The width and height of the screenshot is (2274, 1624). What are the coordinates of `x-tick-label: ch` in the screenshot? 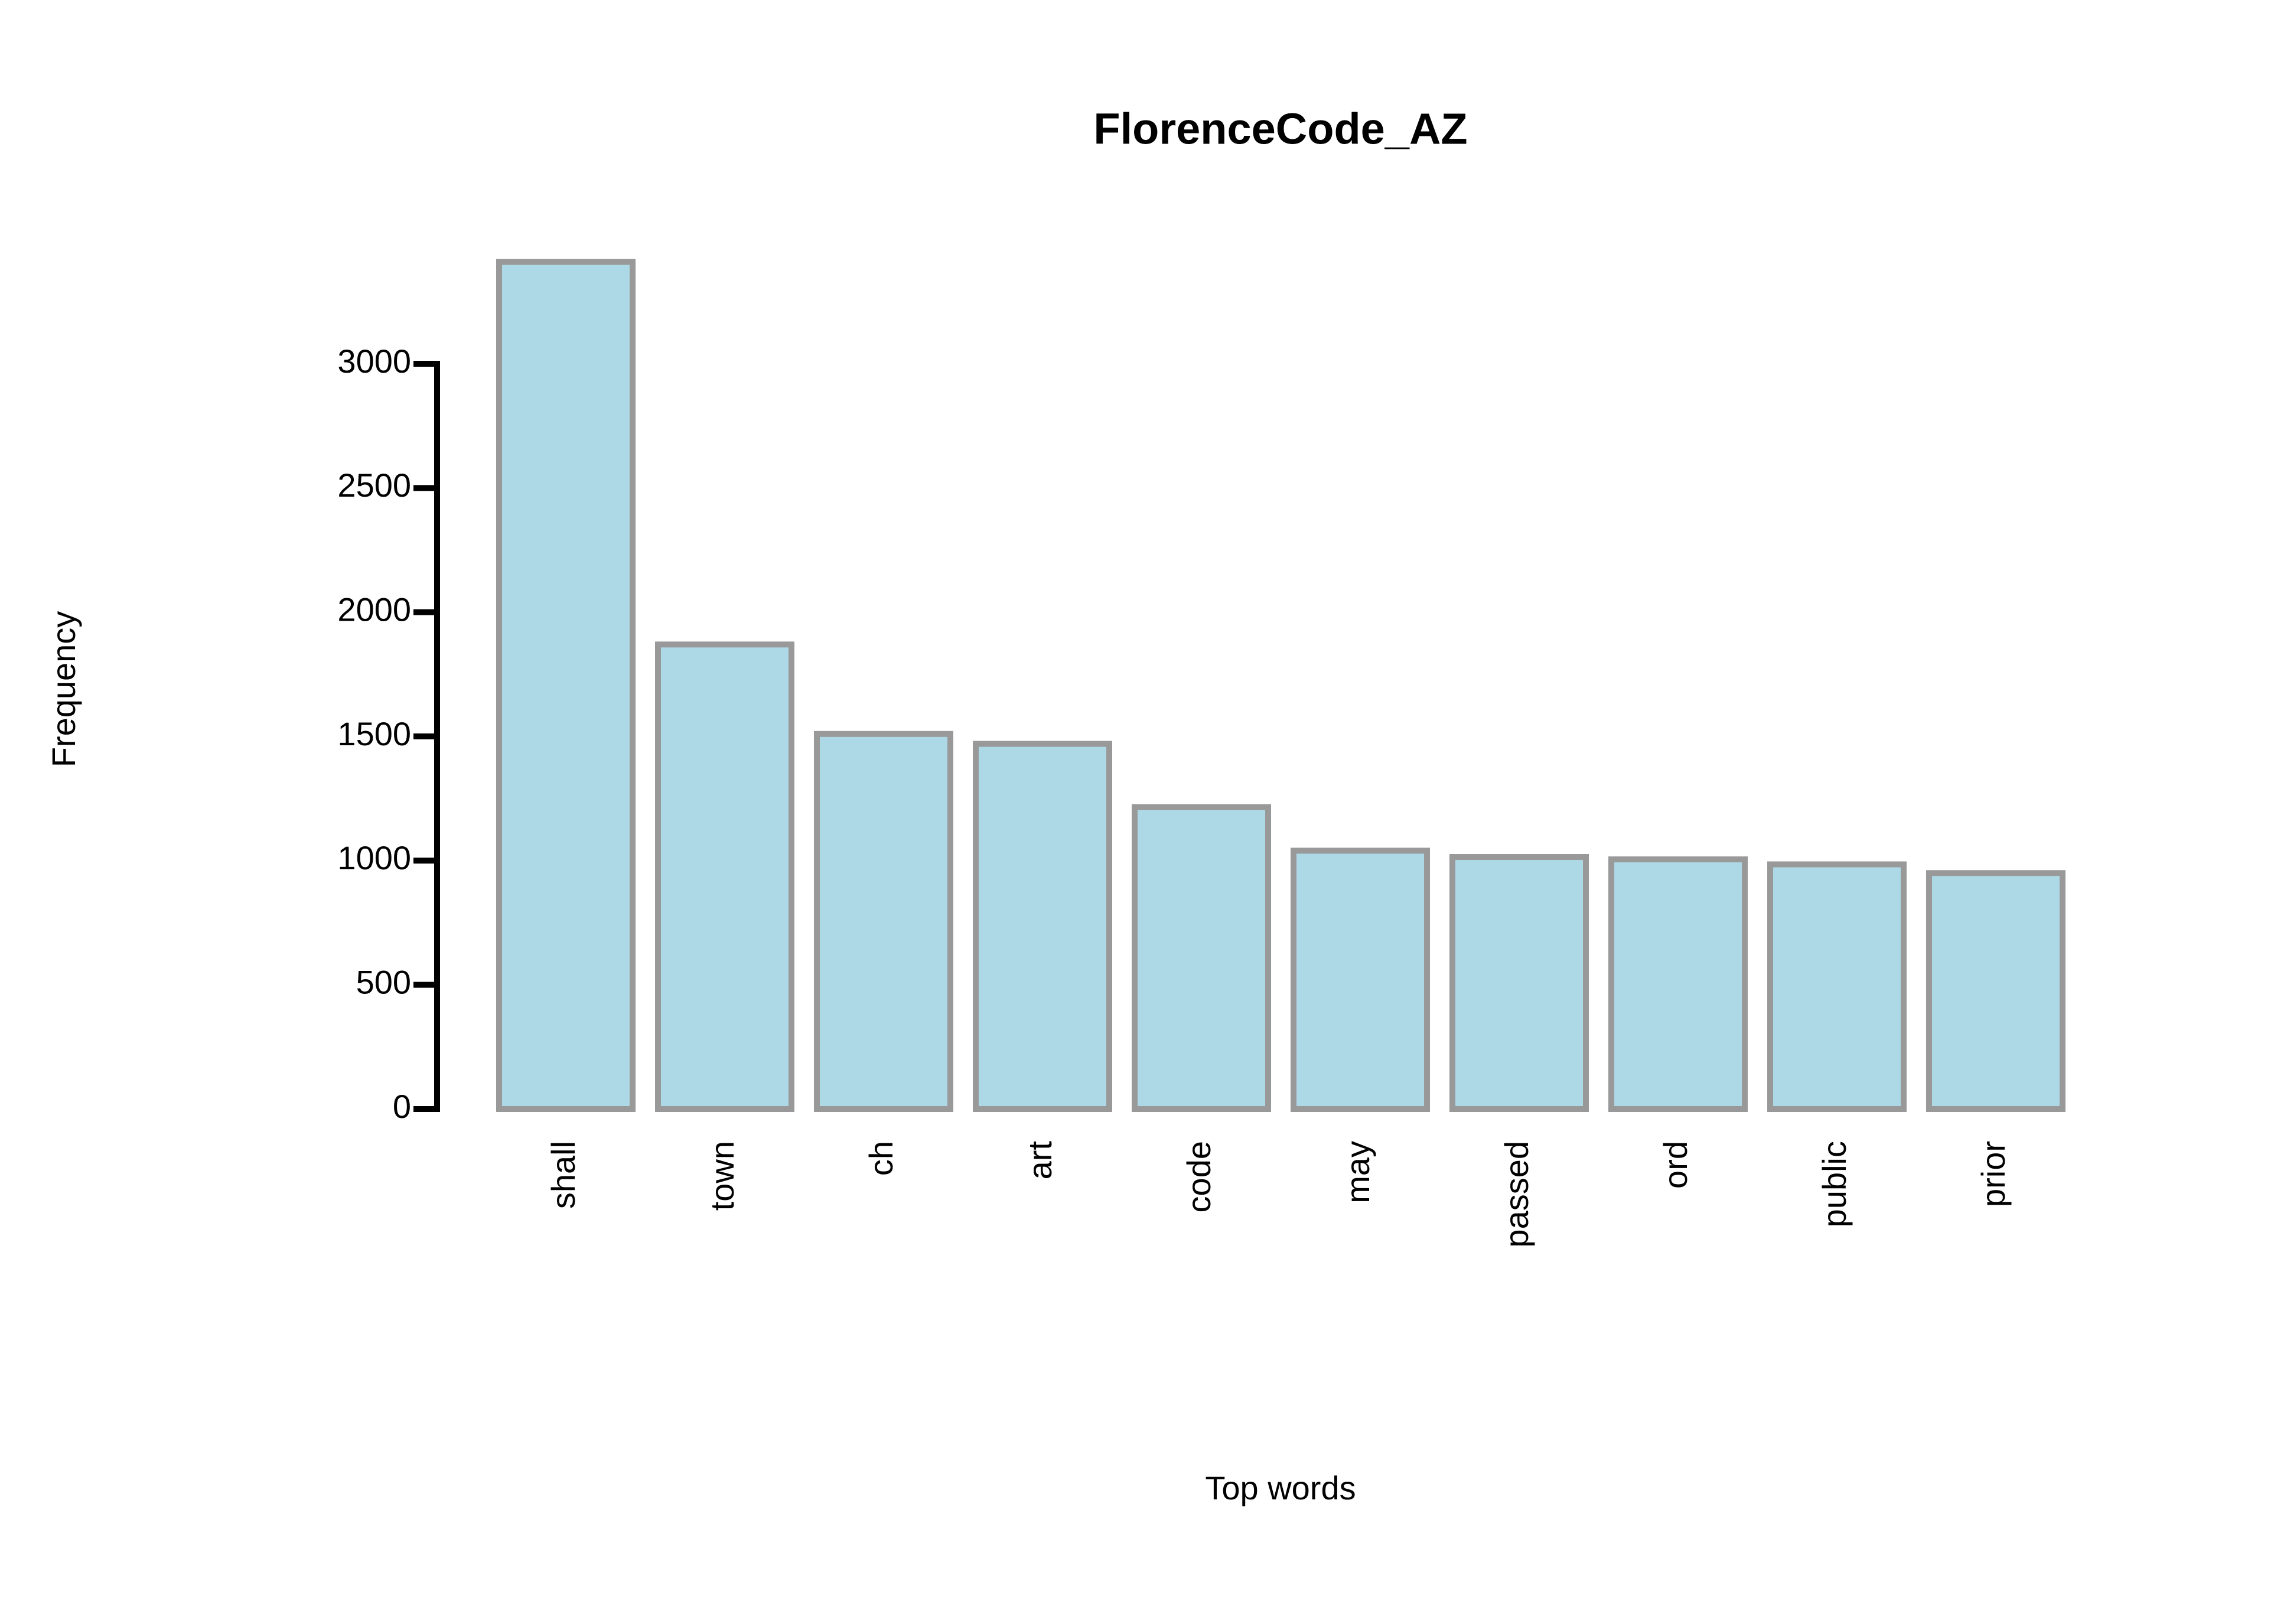 It's located at (881, 1158).